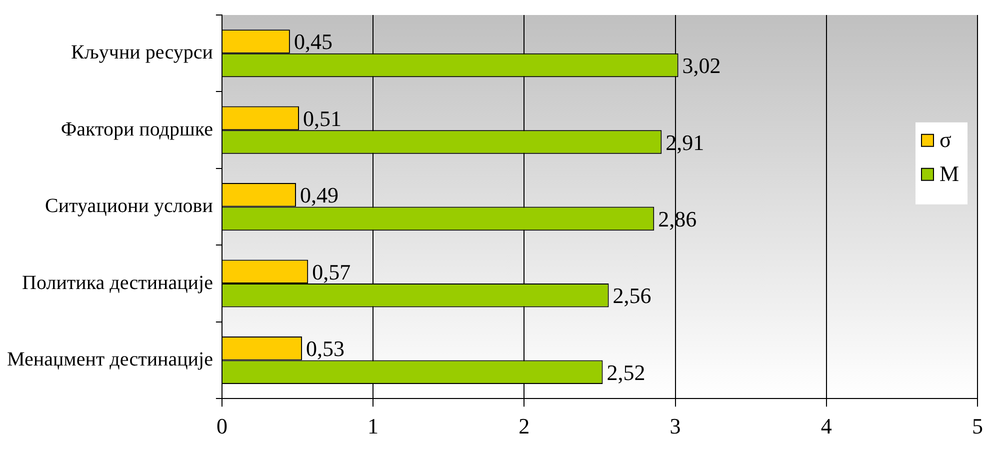  I want to click on y-tick-label: Менаџмент дестинације, so click(110, 359).